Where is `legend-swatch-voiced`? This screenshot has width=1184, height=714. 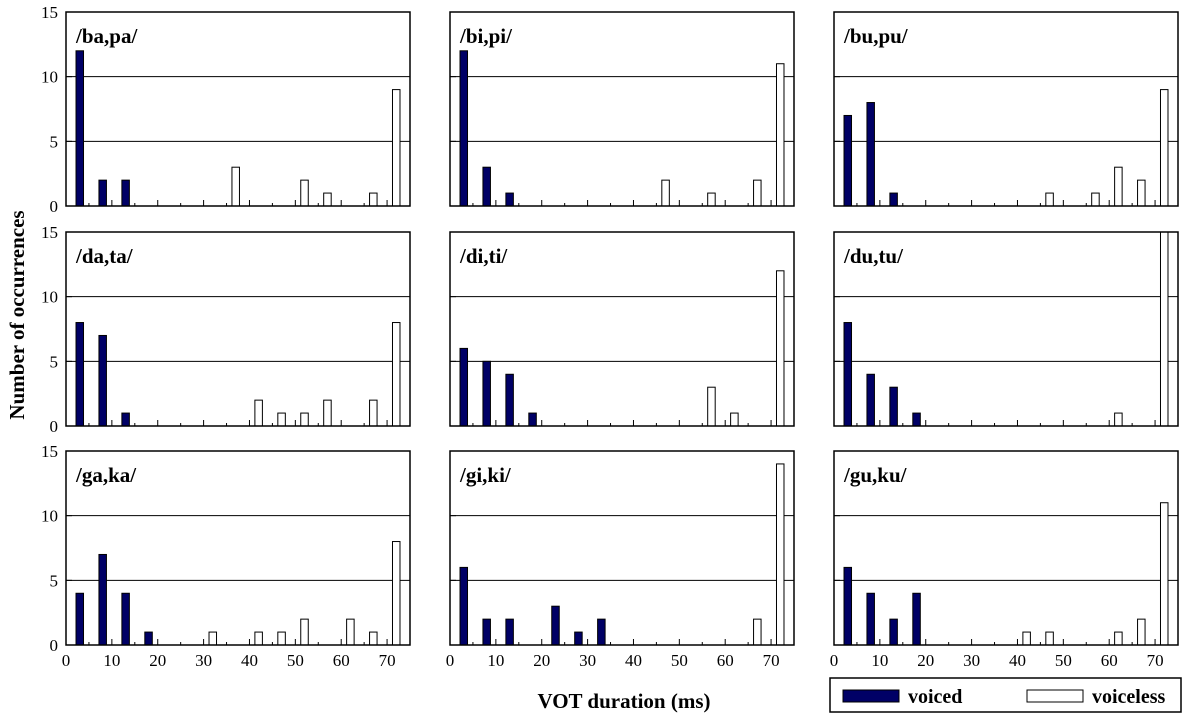 legend-swatch-voiced is located at coordinates (871, 696).